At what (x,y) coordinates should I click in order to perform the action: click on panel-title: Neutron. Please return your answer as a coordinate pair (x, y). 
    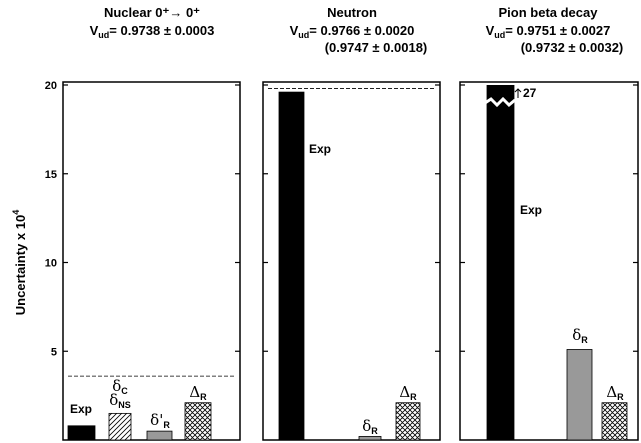
    Looking at the image, I should click on (352, 12).